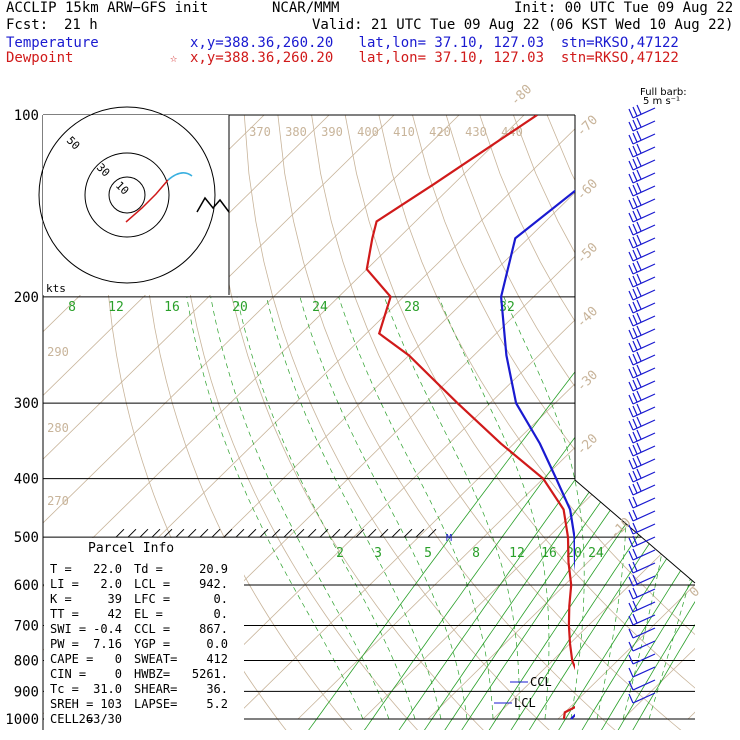 The width and height of the screenshot is (740, 740). What do you see at coordinates (657, 395) in the screenshot?
I see `wind-barb-column: Full barb:5 m s⁻¹` at bounding box center [657, 395].